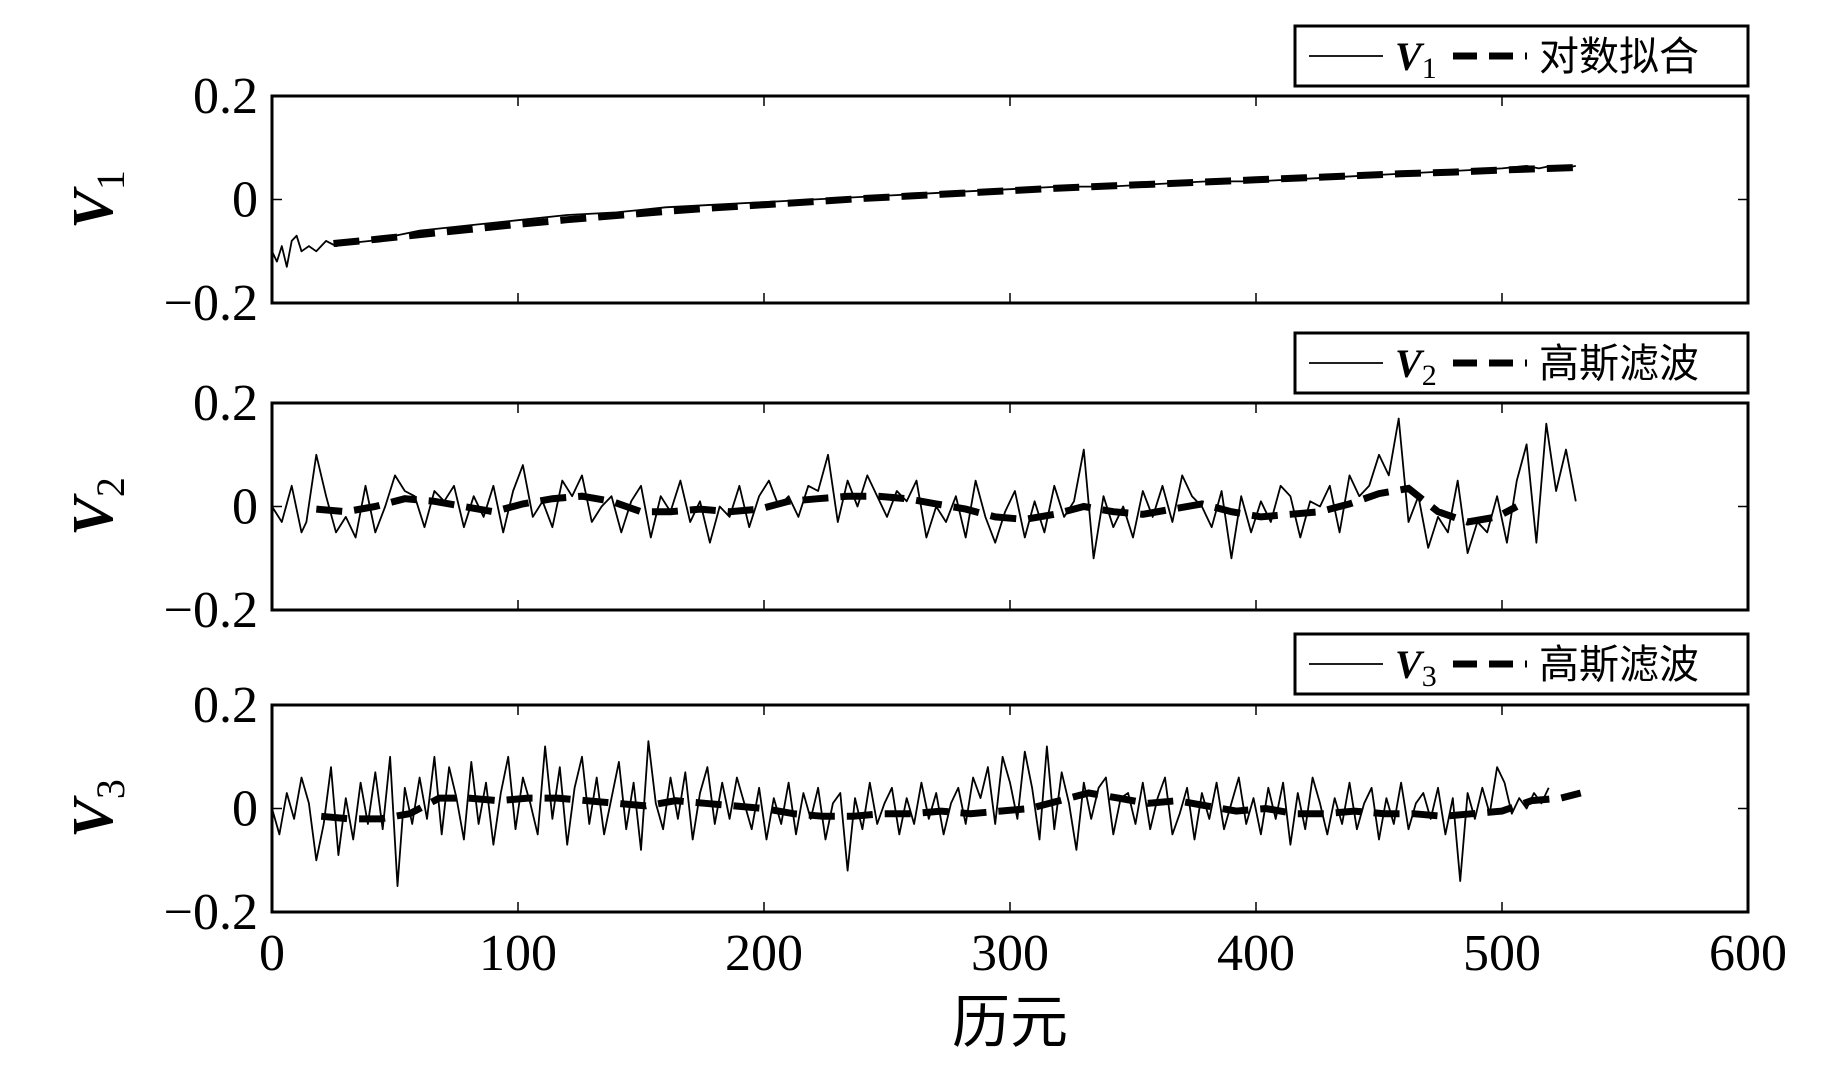 The width and height of the screenshot is (1843, 1068). What do you see at coordinates (764, 953) in the screenshot?
I see `x-tick-label: 200` at bounding box center [764, 953].